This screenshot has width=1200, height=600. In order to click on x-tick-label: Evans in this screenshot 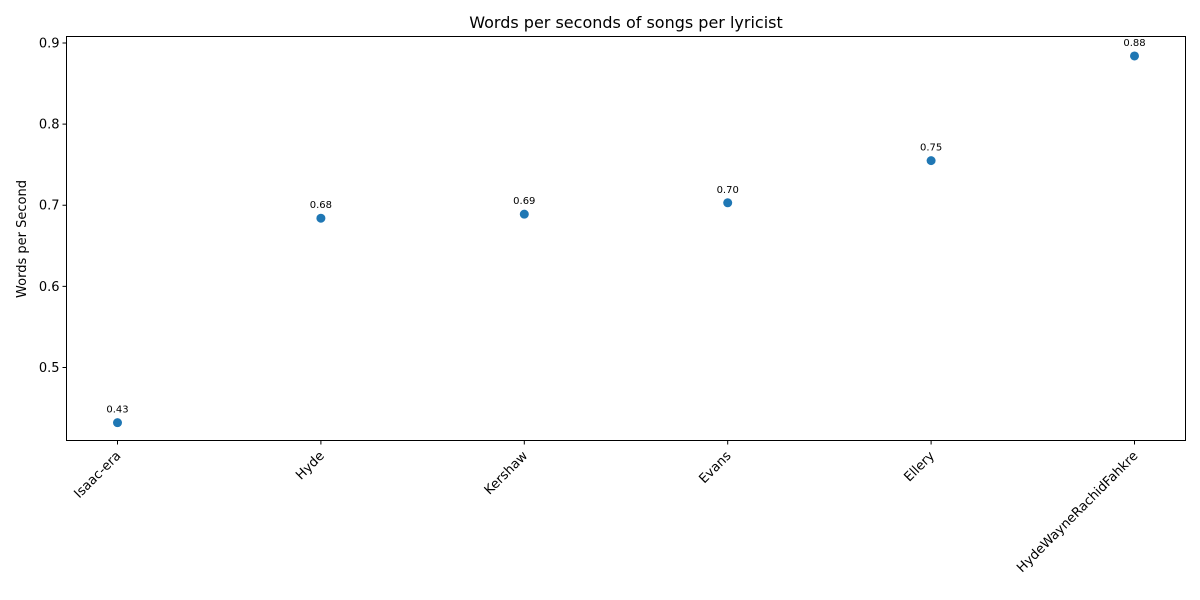, I will do `click(715, 468)`.